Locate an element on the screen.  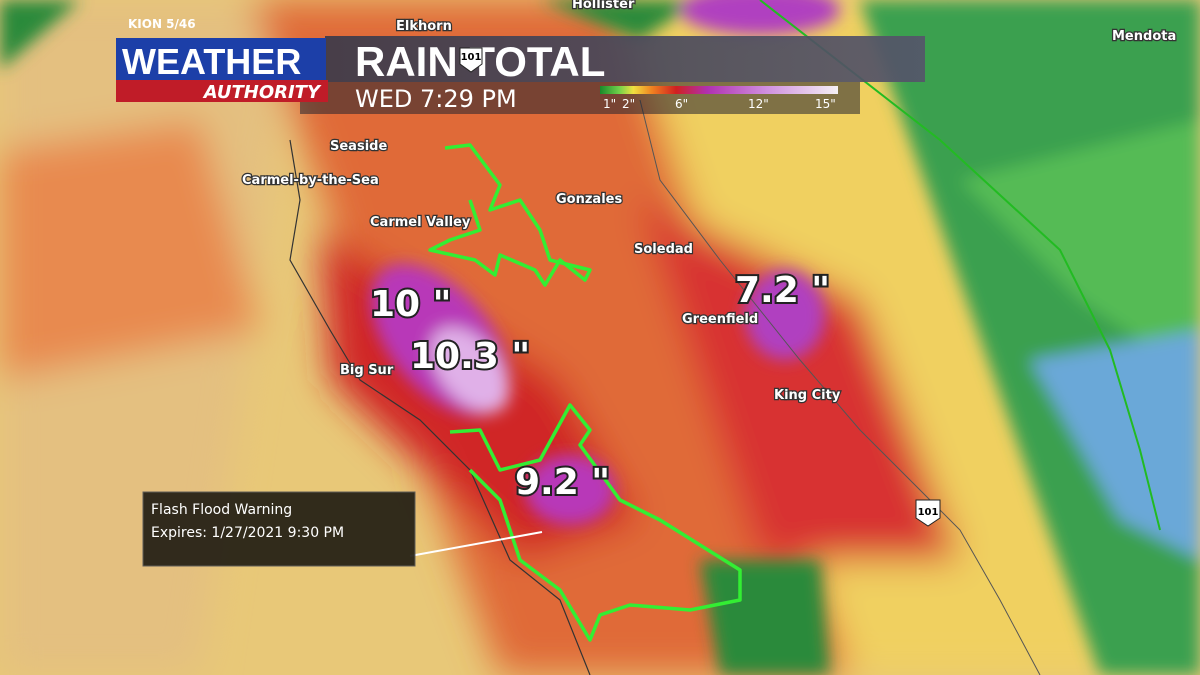
legend-label: 12" is located at coordinates (758, 104).